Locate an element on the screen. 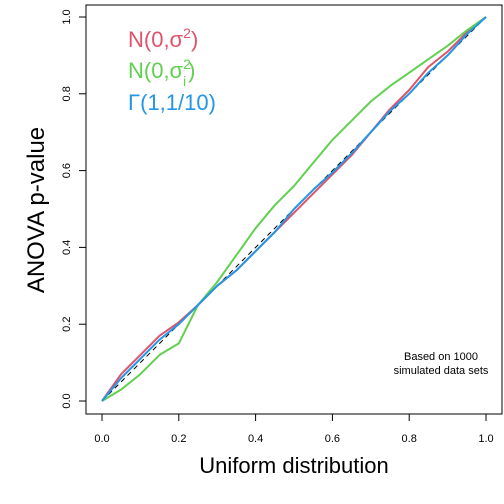 The width and height of the screenshot is (504, 504). x-tick-label: 0.8 is located at coordinates (409, 439).